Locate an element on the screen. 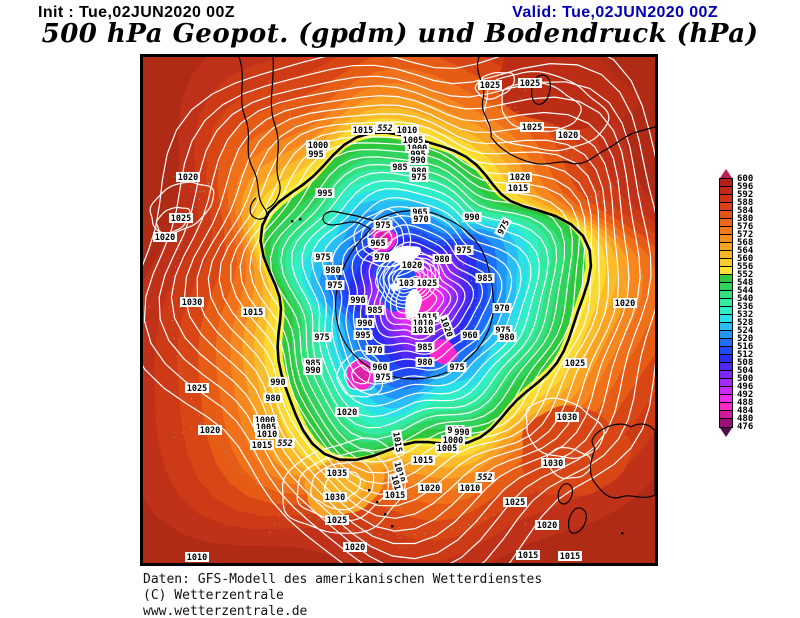 The width and height of the screenshot is (800, 618). coastline-new-zealand-south is located at coordinates (577, 520).